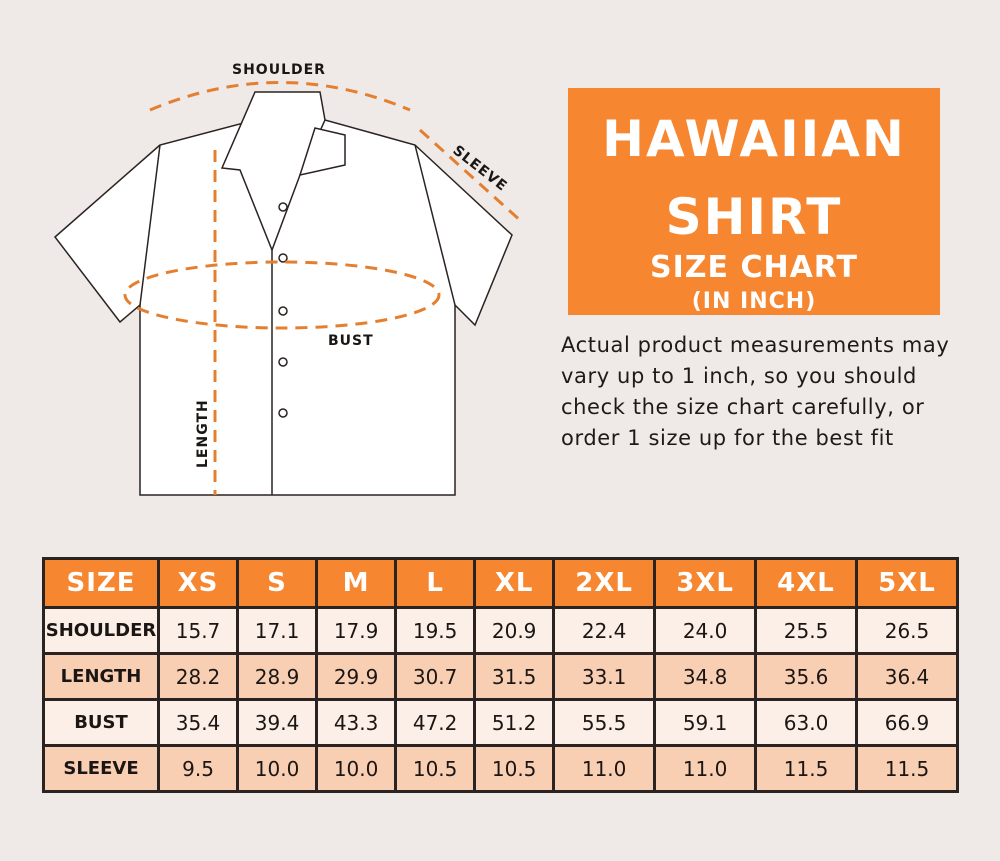 The width and height of the screenshot is (1000, 861). What do you see at coordinates (435, 676) in the screenshot?
I see `table-cell: 30.7` at bounding box center [435, 676].